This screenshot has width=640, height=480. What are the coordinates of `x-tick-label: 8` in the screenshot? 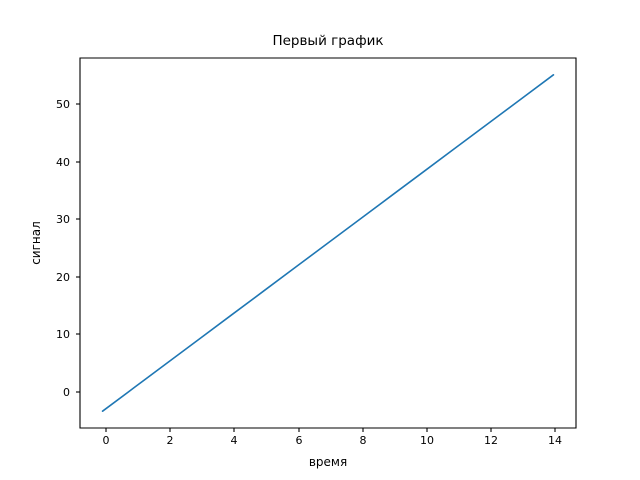 It's located at (363, 440).